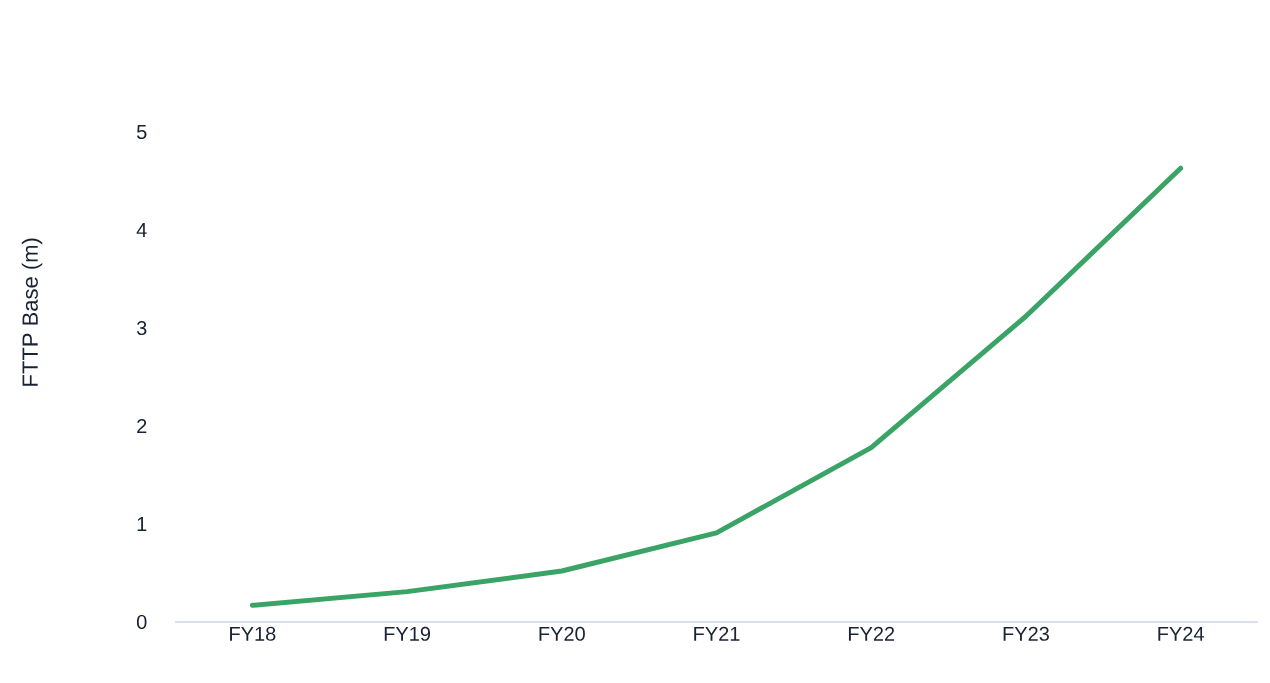 This screenshot has height=683, width=1270. I want to click on x-tick-label: FY24, so click(1181, 633).